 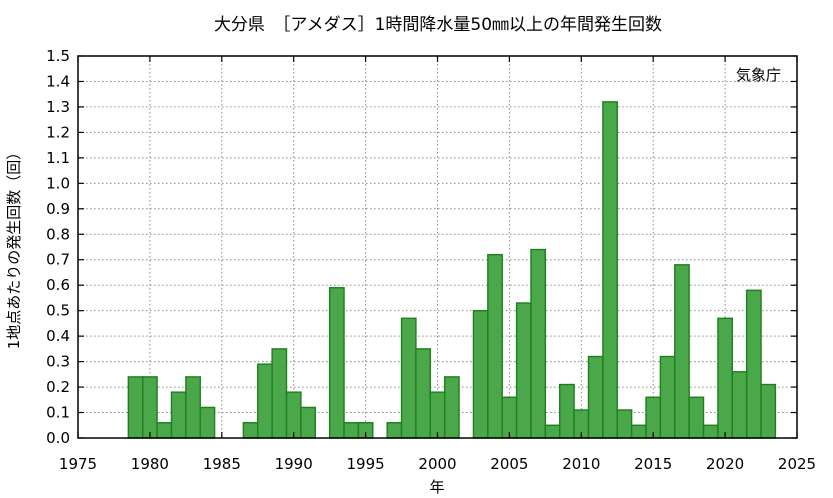 I want to click on bar-2000, so click(x=437, y=415).